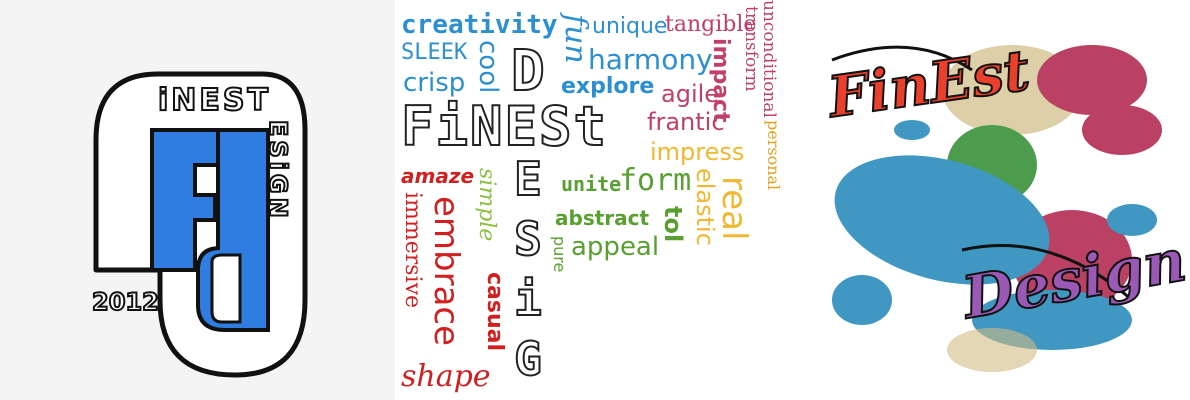  Describe the element at coordinates (446, 376) in the screenshot. I see `word-shape: shape` at that location.